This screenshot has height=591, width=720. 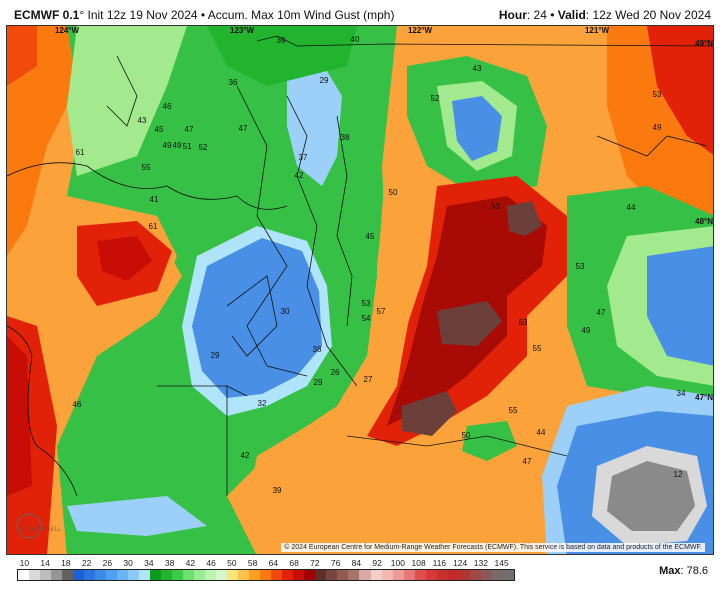 I want to click on longitude-label: 122°W, so click(x=420, y=30).